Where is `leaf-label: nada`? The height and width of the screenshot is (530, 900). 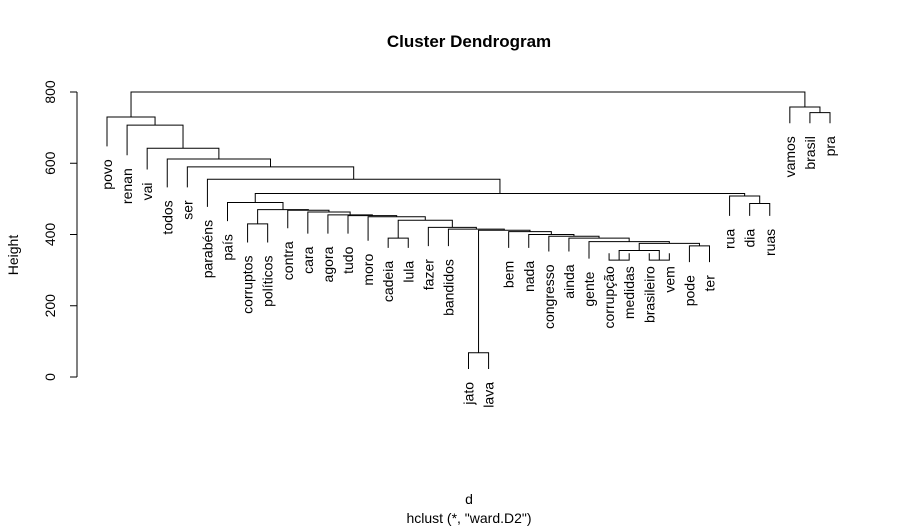
leaf-label: nada is located at coordinates (529, 276).